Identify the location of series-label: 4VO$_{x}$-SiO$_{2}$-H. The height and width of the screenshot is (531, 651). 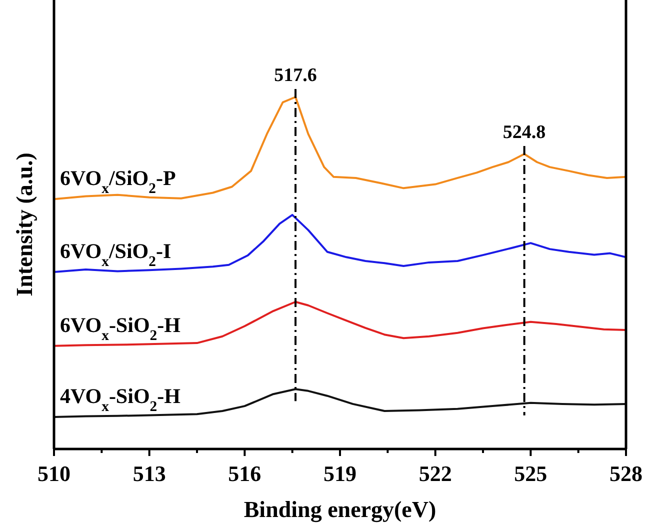
(120, 399).